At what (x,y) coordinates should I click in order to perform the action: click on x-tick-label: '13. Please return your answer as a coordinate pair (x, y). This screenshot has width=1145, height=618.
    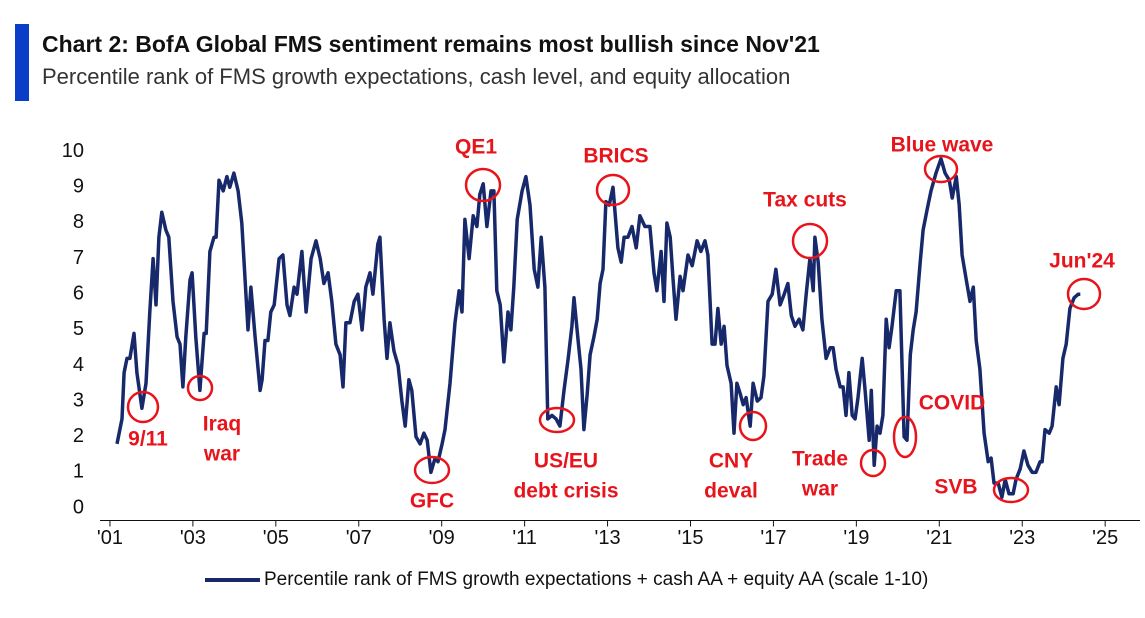
    Looking at the image, I should click on (608, 538).